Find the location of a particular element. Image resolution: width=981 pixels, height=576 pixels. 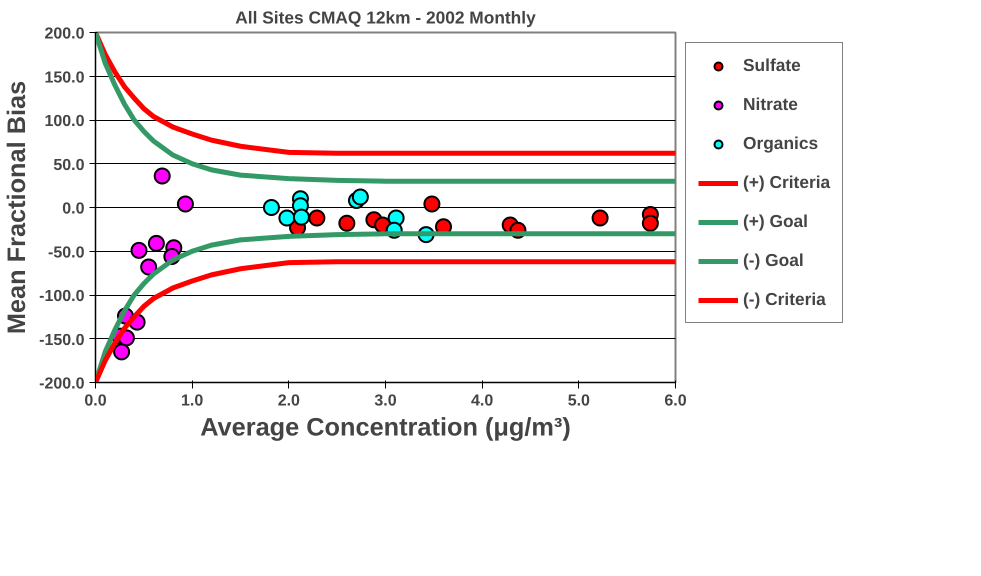

legend-label: Nitrate is located at coordinates (770, 104).